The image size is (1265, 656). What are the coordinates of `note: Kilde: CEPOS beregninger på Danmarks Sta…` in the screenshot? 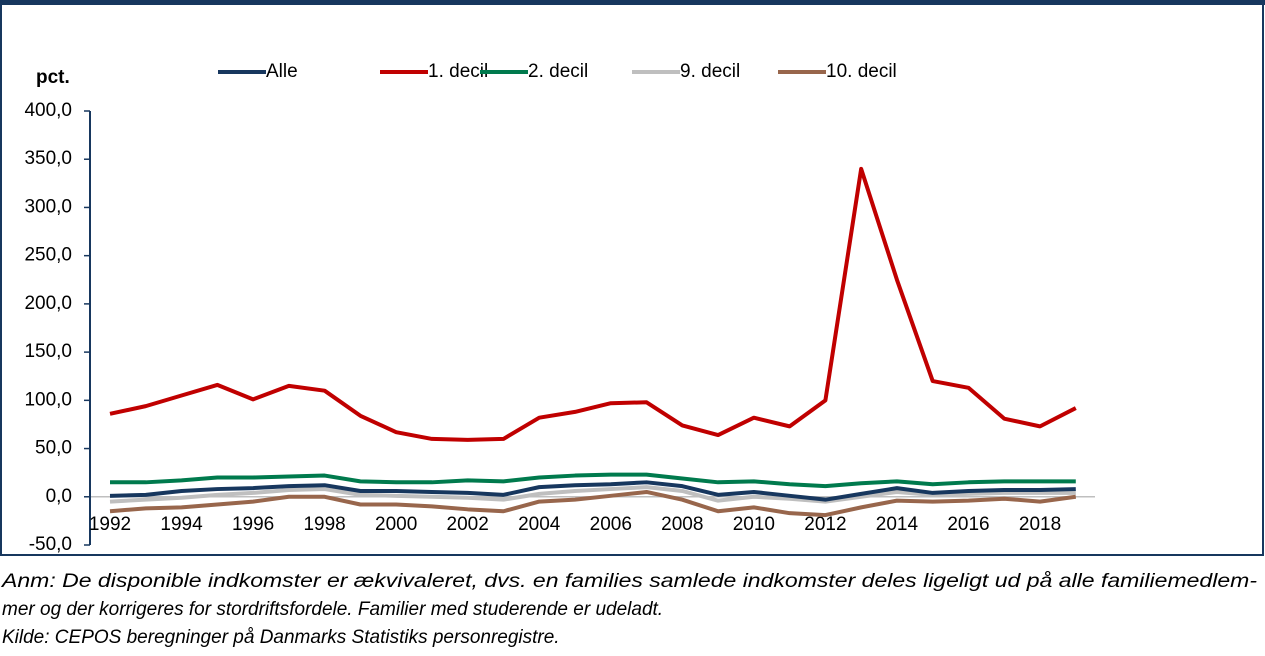 It's located at (281, 637).